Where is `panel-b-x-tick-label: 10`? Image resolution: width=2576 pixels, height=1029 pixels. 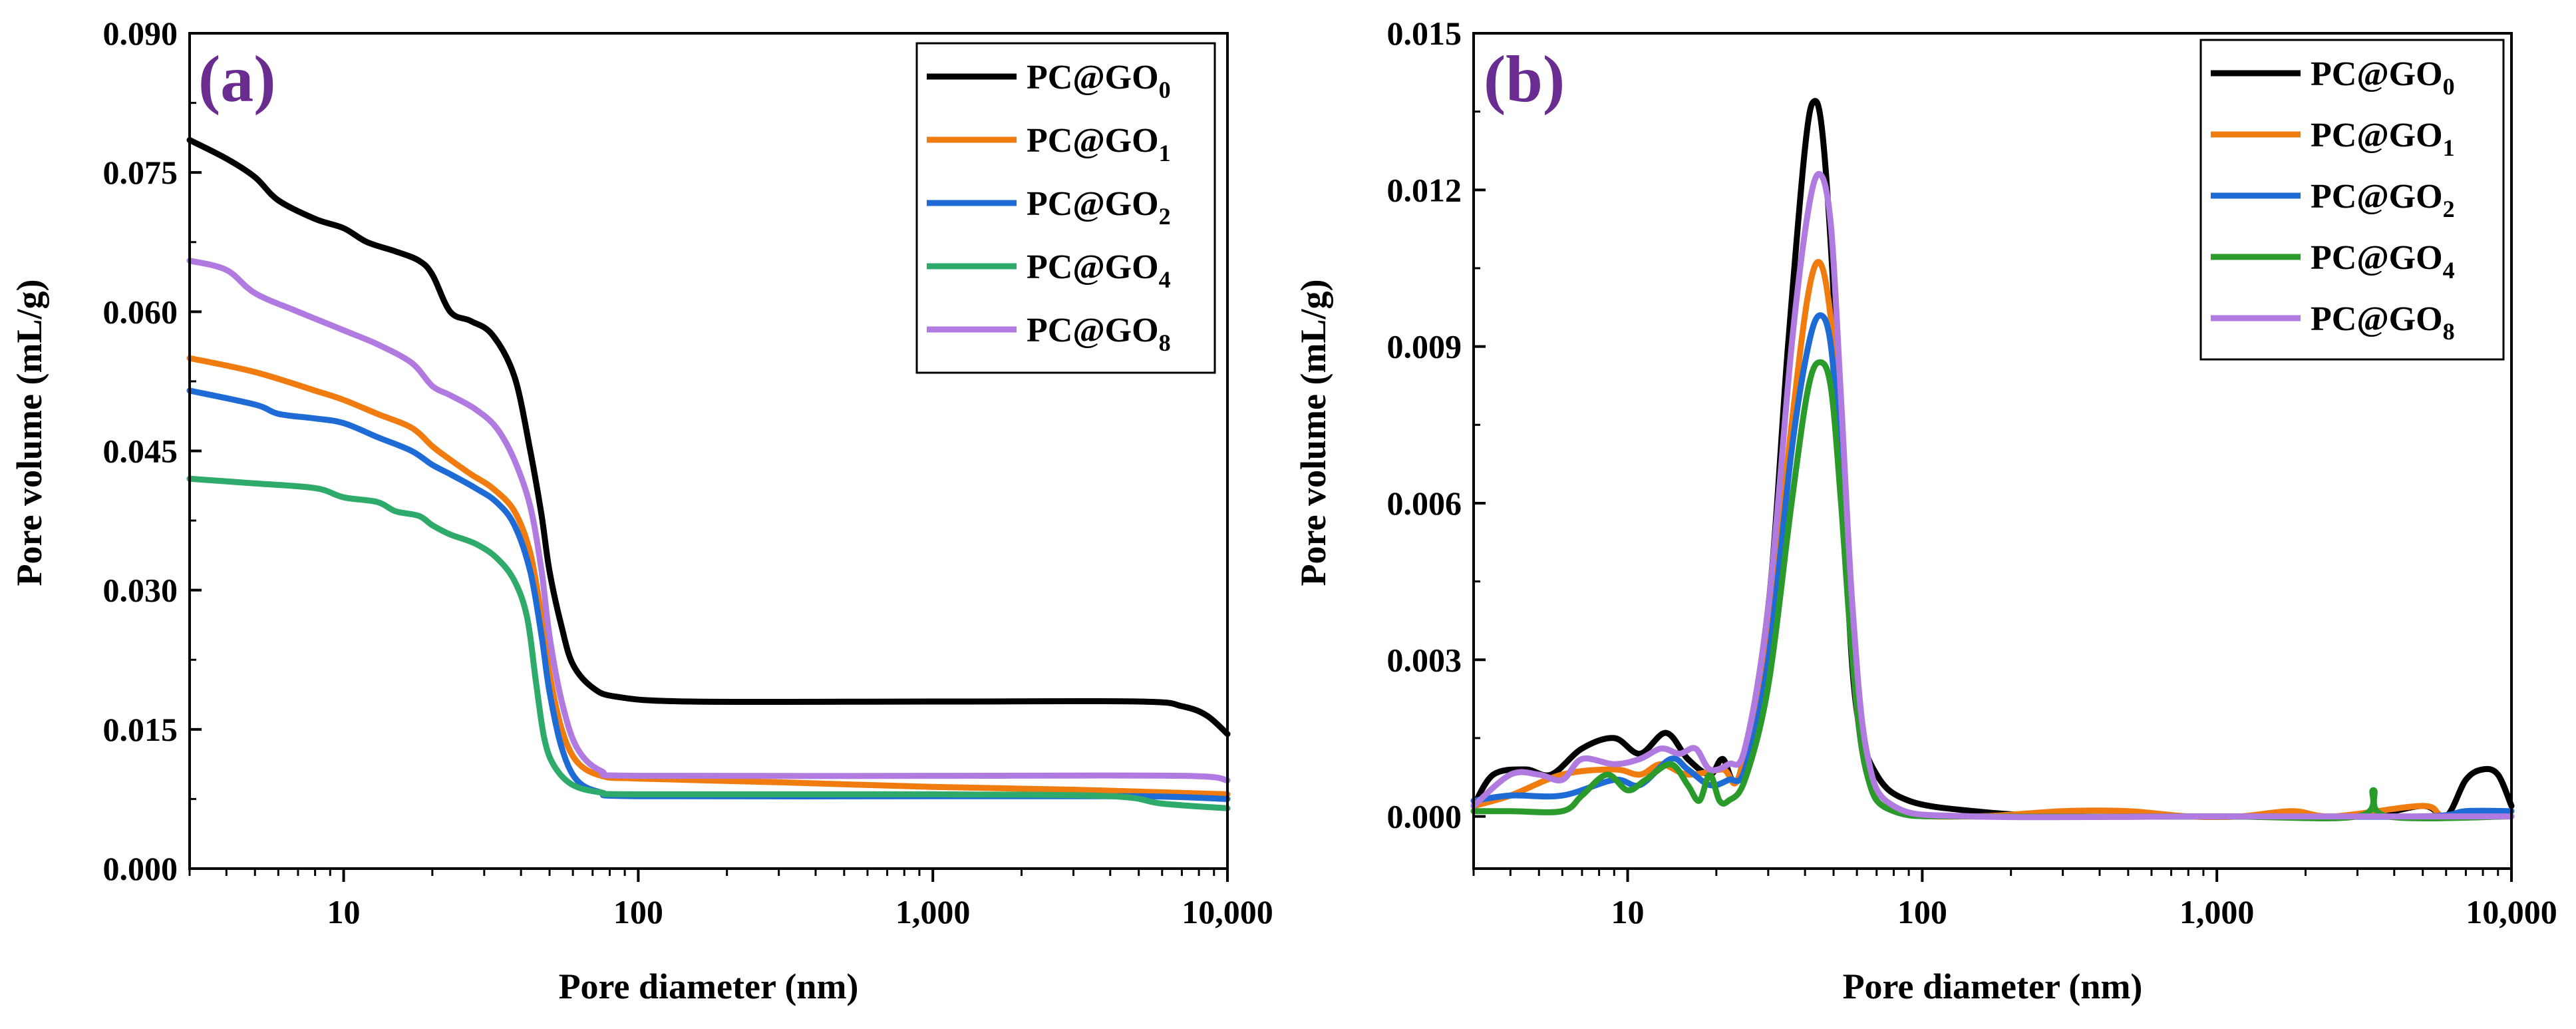 panel-b-x-tick-label: 10 is located at coordinates (1628, 912).